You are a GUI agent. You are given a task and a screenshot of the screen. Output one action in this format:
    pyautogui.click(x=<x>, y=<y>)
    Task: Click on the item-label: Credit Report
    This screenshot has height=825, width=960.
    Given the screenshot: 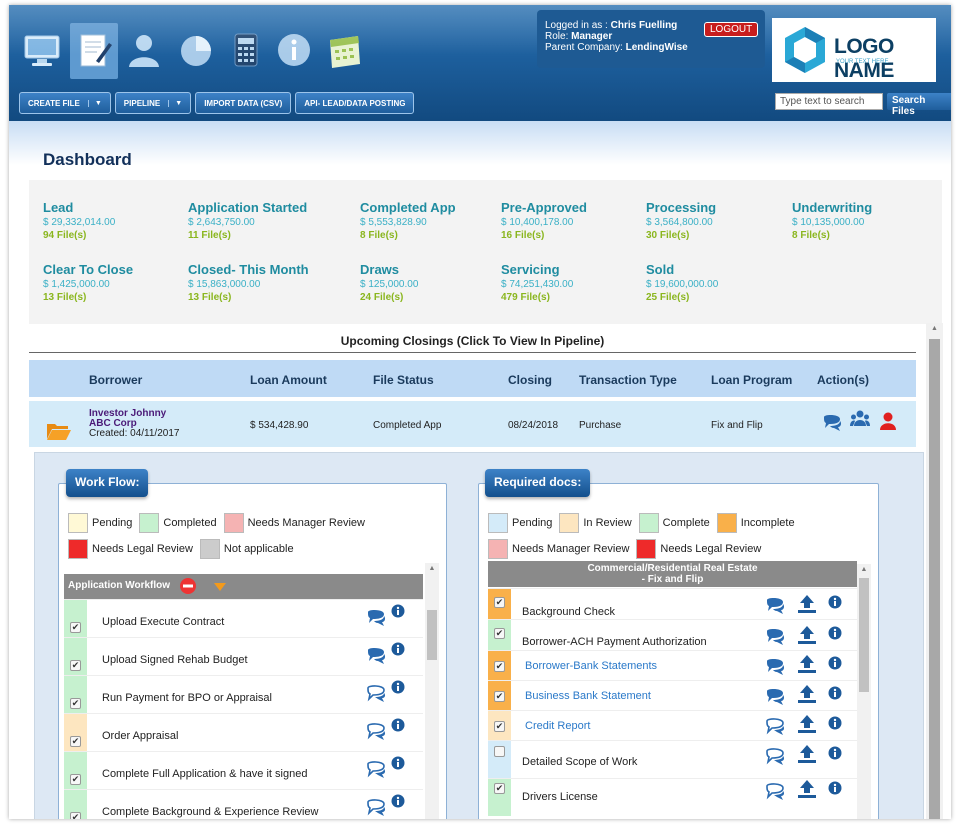 What is the action you would take?
    pyautogui.click(x=558, y=726)
    